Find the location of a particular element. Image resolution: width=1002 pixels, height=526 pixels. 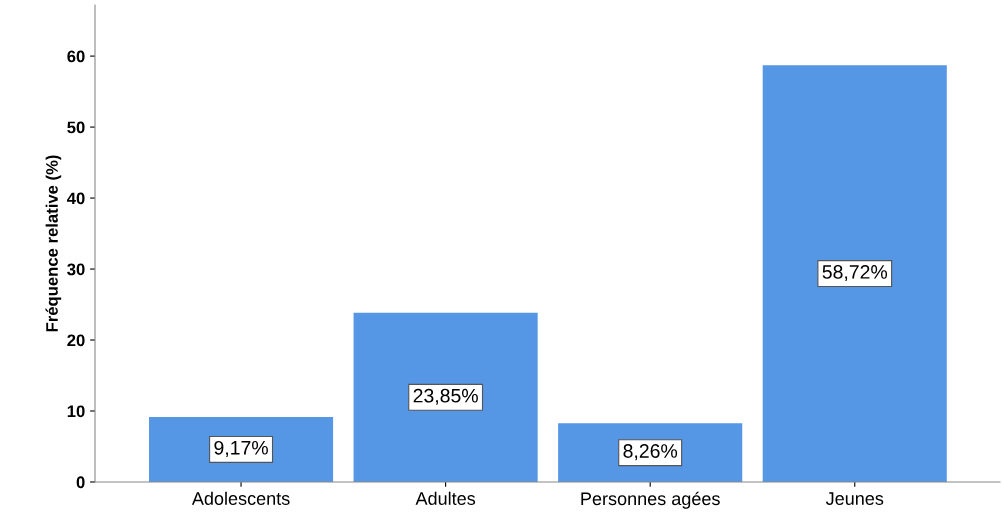

data-label: 8,26% is located at coordinates (650, 452).